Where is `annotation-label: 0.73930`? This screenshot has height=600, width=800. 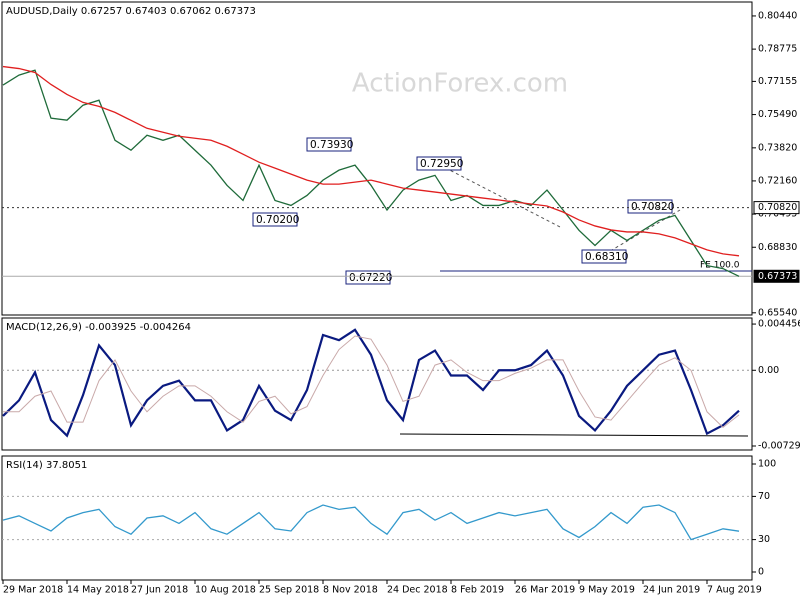
annotation-label: 0.73930 is located at coordinates (331, 145).